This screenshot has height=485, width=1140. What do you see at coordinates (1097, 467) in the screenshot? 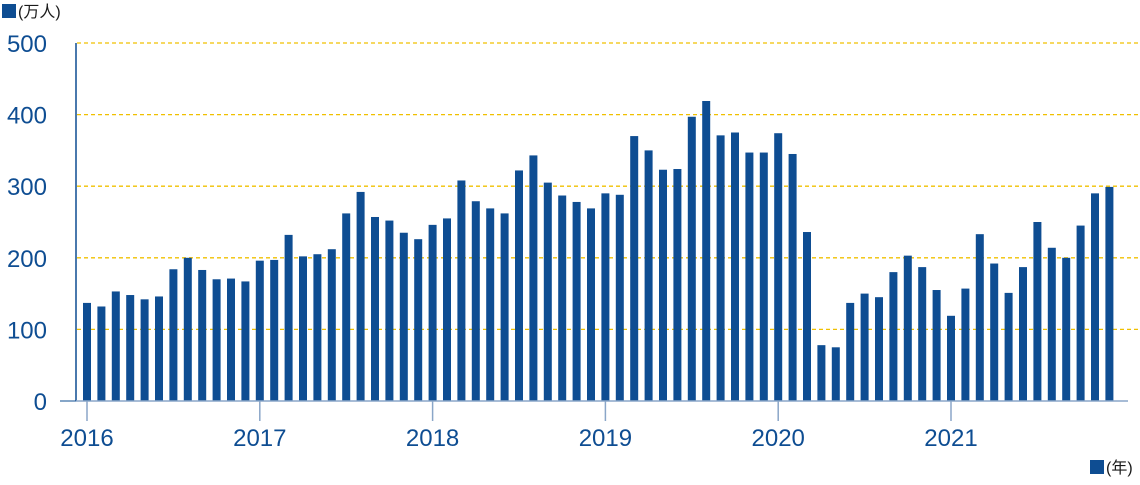
I see `x-unit-legend-swatch` at bounding box center [1097, 467].